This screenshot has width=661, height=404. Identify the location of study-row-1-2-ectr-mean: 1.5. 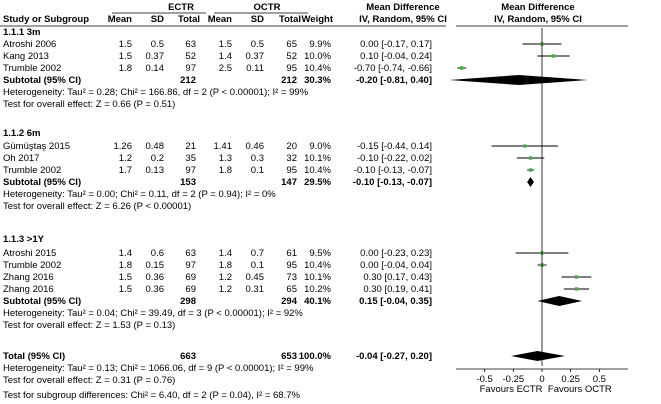
(125, 56).